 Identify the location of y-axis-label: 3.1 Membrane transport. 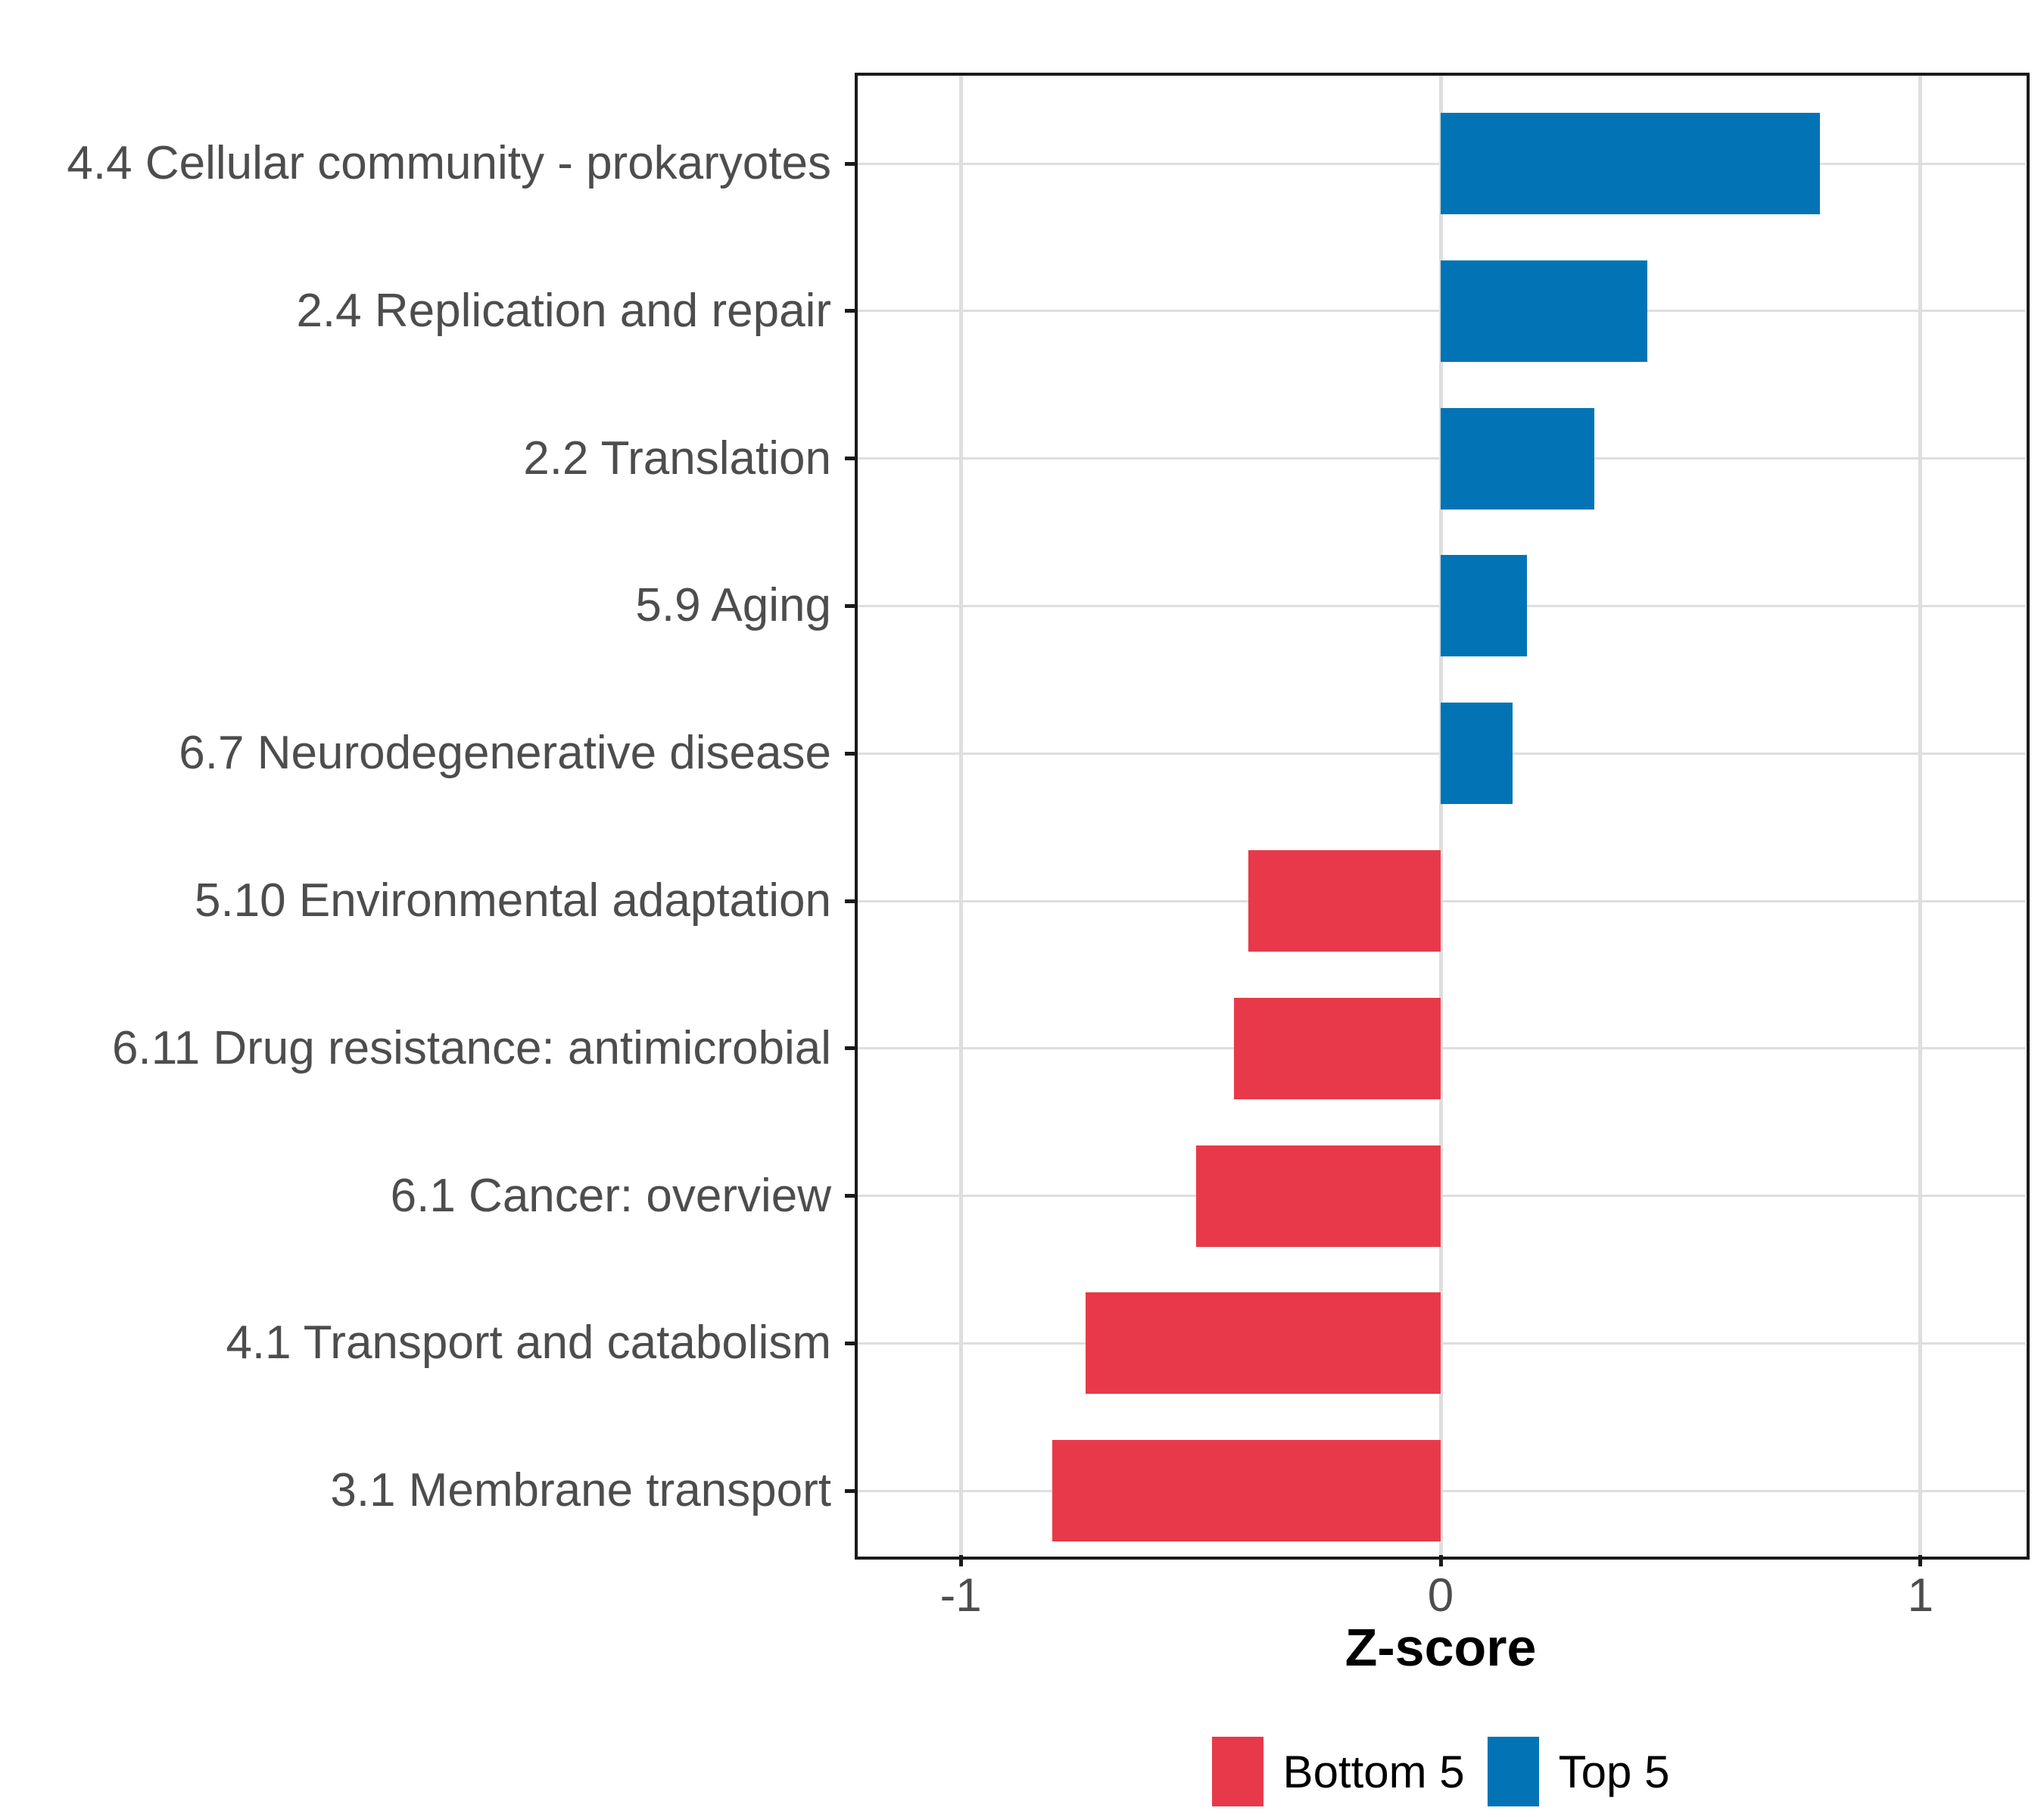
(580, 1490).